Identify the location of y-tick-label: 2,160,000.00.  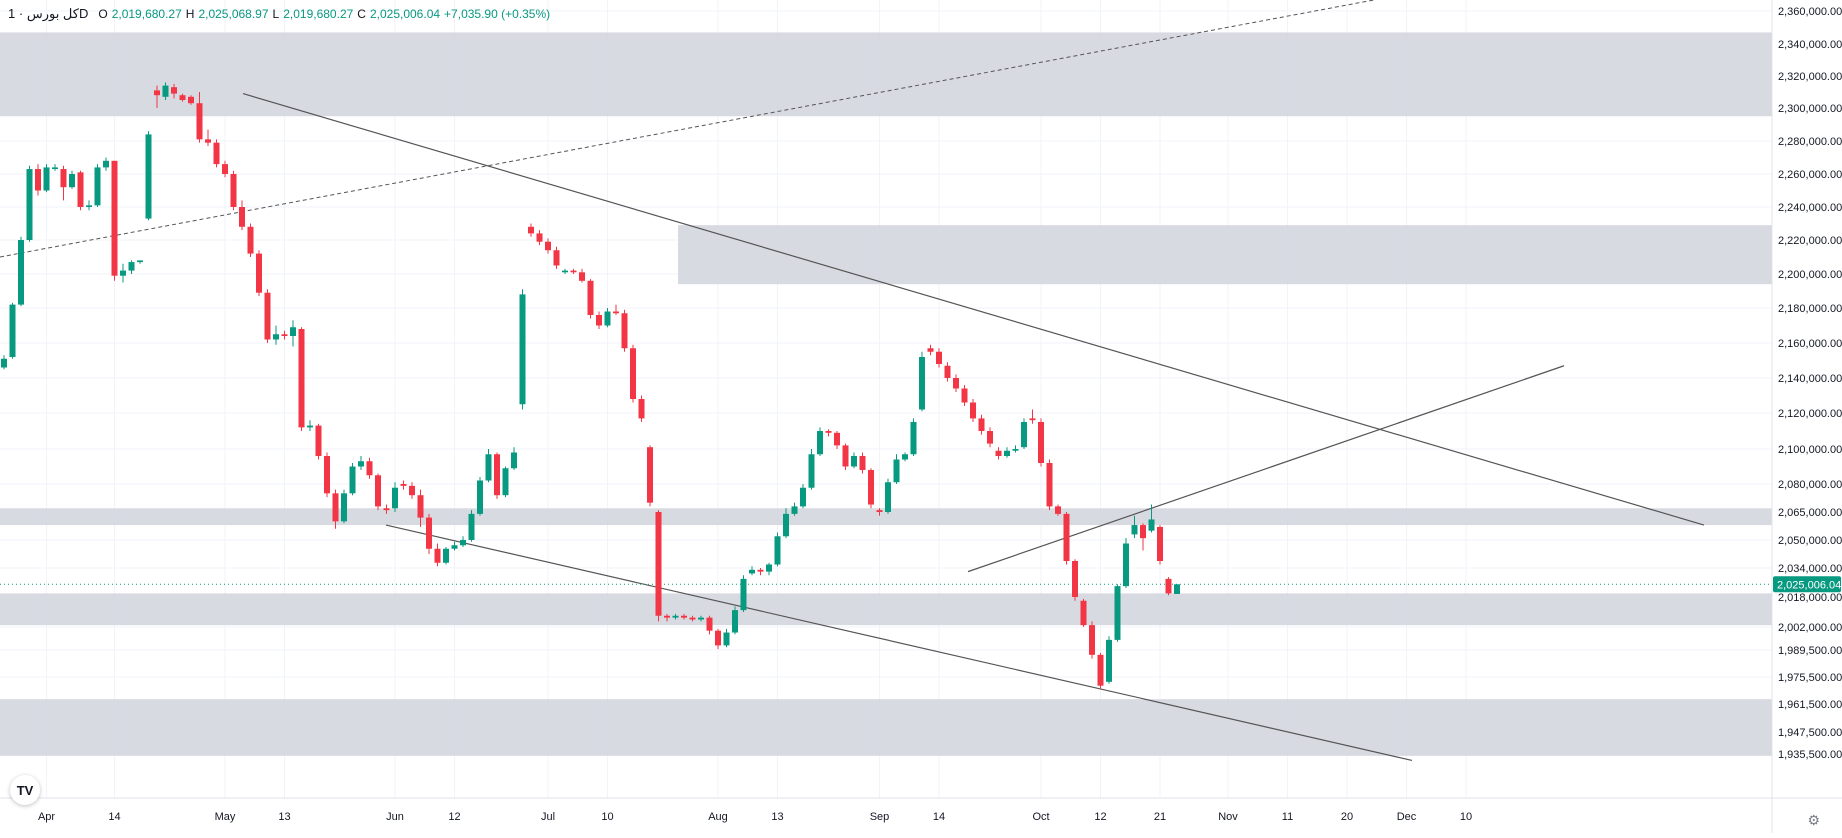
(1810, 344).